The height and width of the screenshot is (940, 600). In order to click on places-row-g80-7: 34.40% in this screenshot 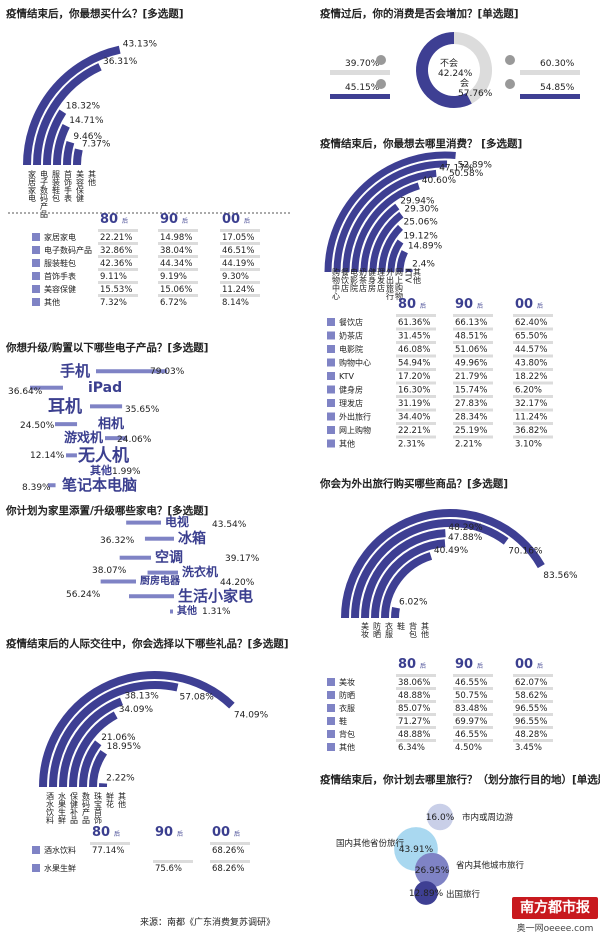, I will do `click(414, 418)`.